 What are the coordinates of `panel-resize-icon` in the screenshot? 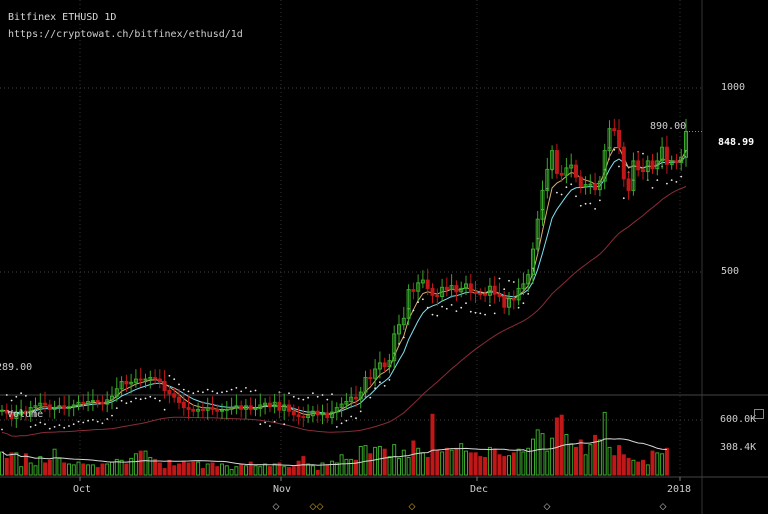 It's located at (759, 414).